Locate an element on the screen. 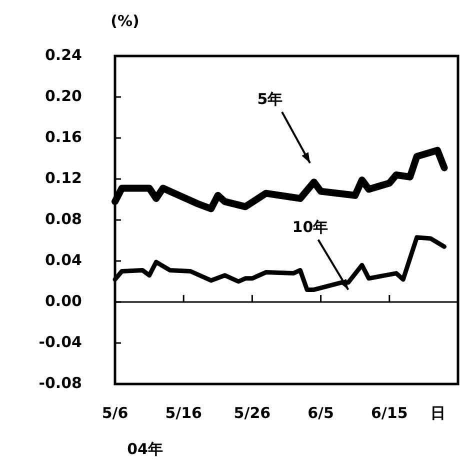 Image resolution: width=461 pixels, height=468 pixels. annotation: 10年 is located at coordinates (310, 227).